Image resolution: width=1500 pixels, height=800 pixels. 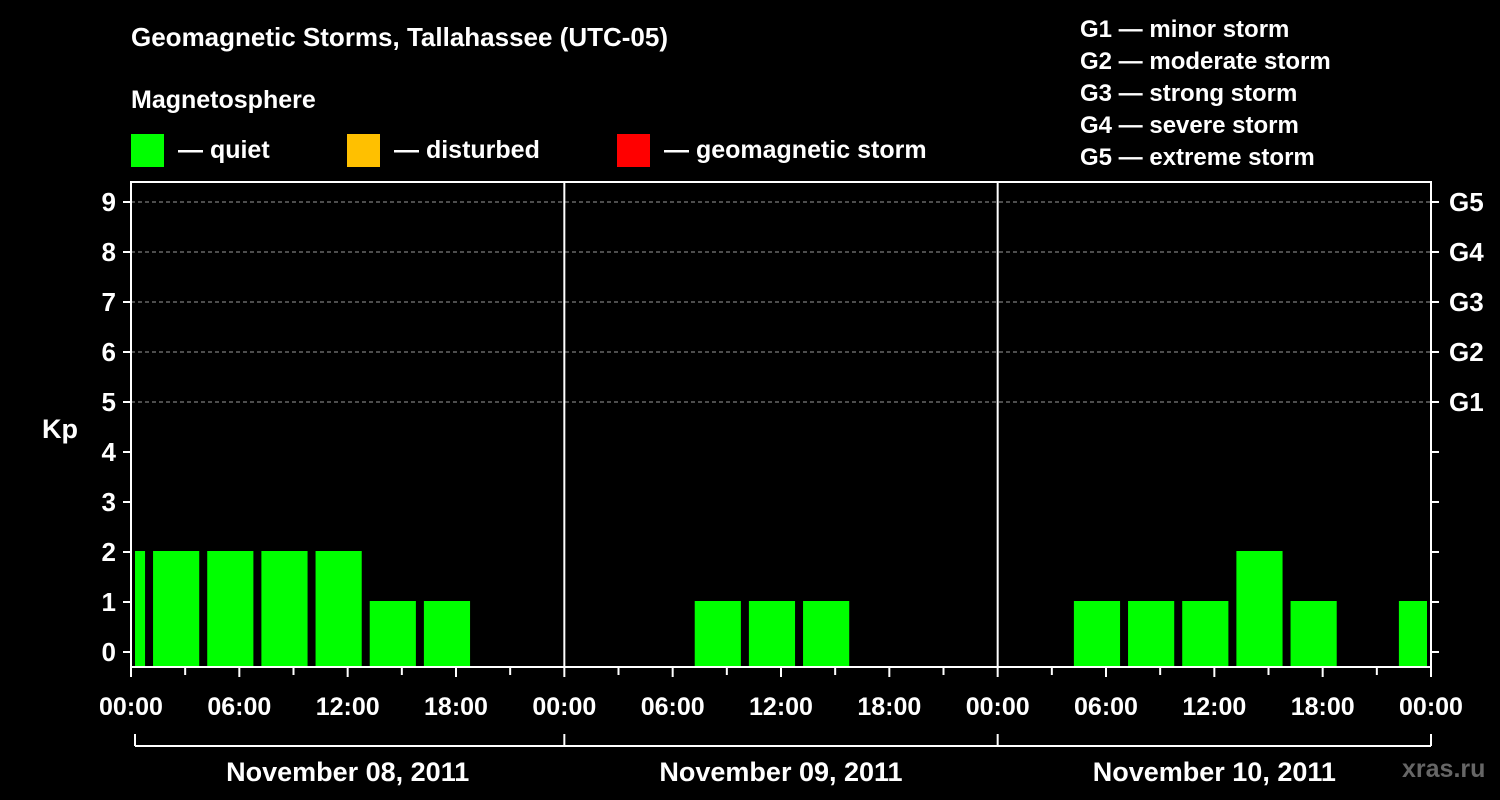 What do you see at coordinates (1214, 772) in the screenshot?
I see `day-label: November 10, 2011` at bounding box center [1214, 772].